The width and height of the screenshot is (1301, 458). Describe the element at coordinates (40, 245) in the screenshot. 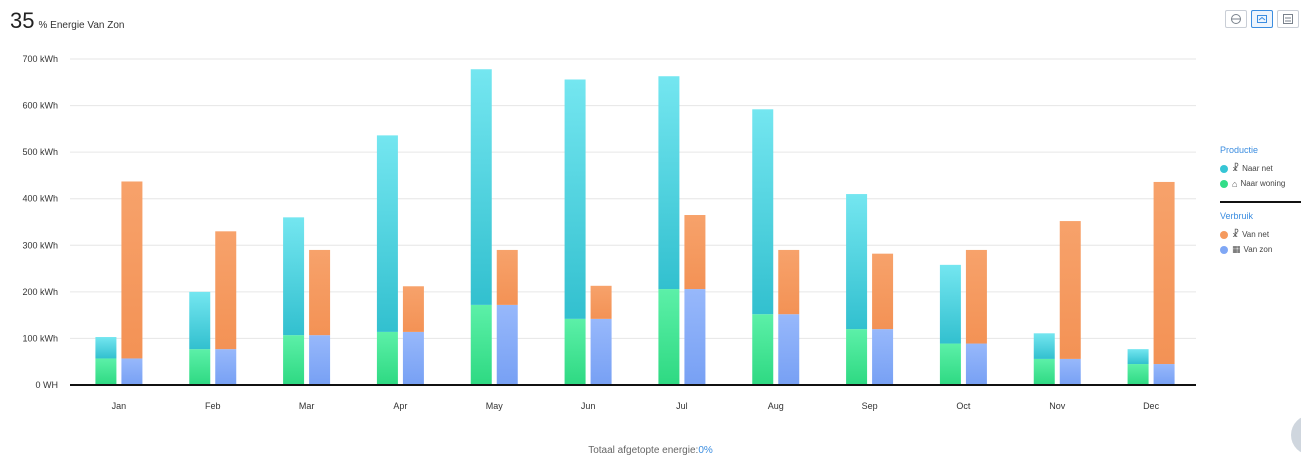

I see `y-tick-label: 300 kWh` at that location.